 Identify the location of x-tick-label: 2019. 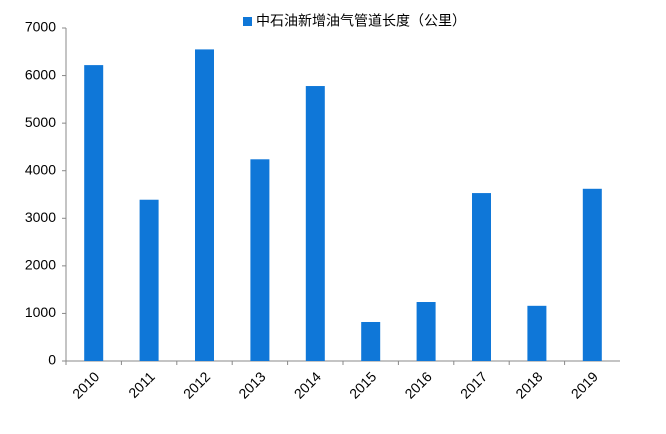
(584, 384).